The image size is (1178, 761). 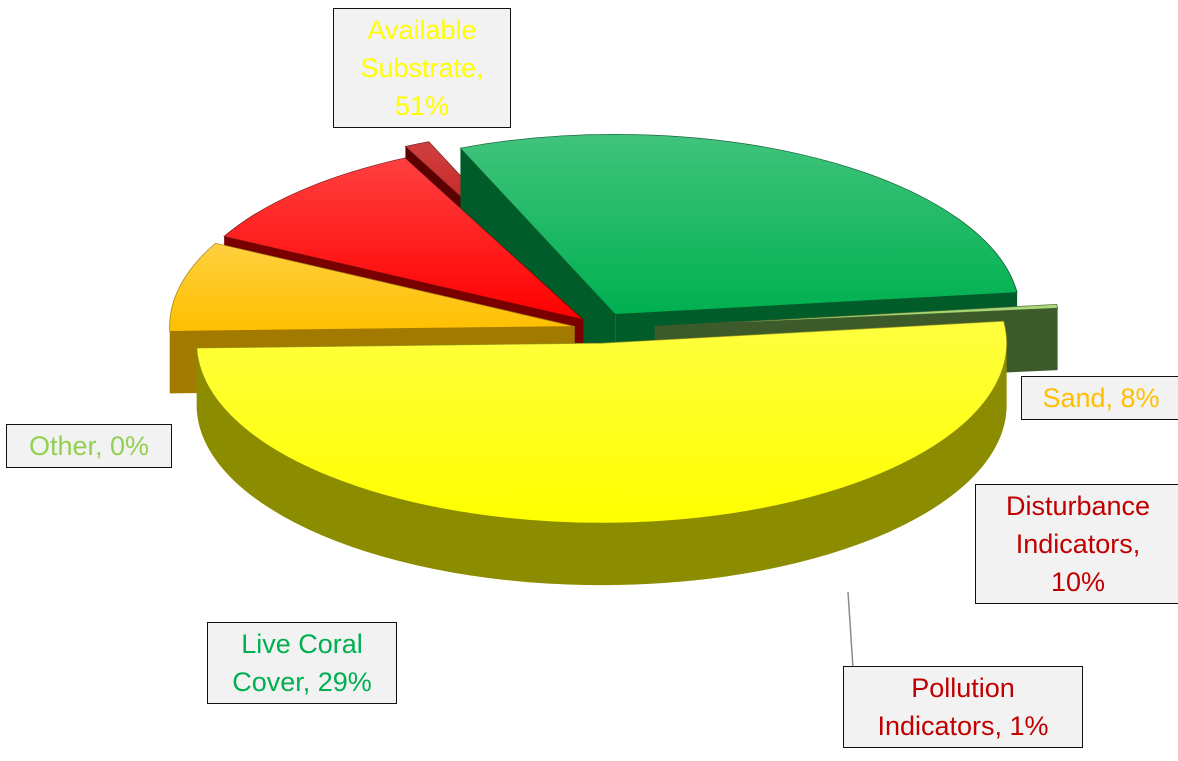 What do you see at coordinates (739, 224) in the screenshot?
I see `slice-live-coral-cover-shine` at bounding box center [739, 224].